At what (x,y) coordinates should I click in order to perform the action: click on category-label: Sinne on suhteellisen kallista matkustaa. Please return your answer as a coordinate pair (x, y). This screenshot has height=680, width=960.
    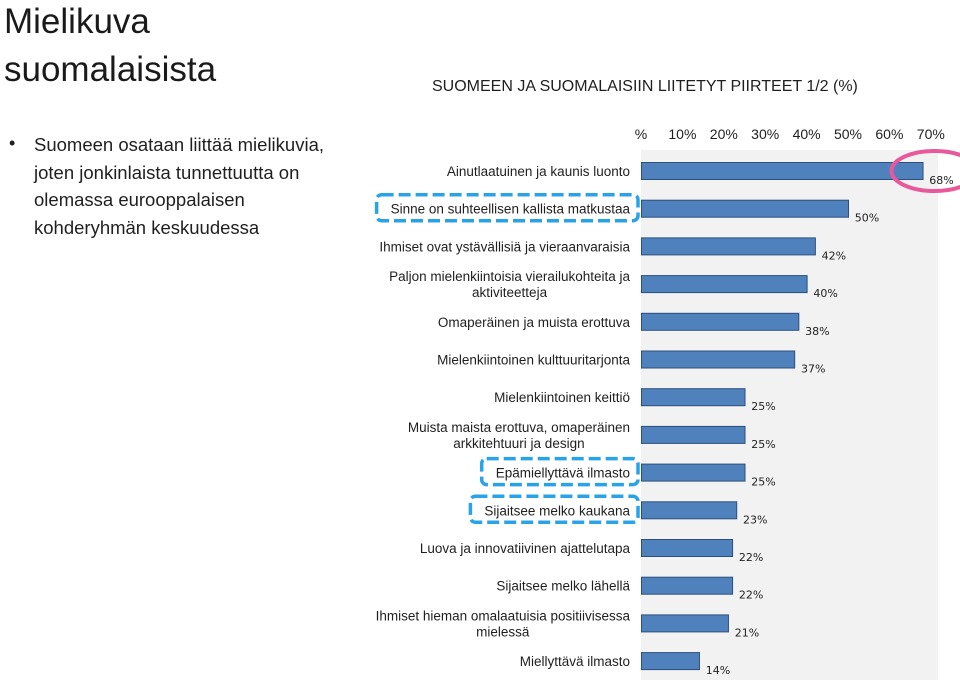
    Looking at the image, I should click on (511, 209).